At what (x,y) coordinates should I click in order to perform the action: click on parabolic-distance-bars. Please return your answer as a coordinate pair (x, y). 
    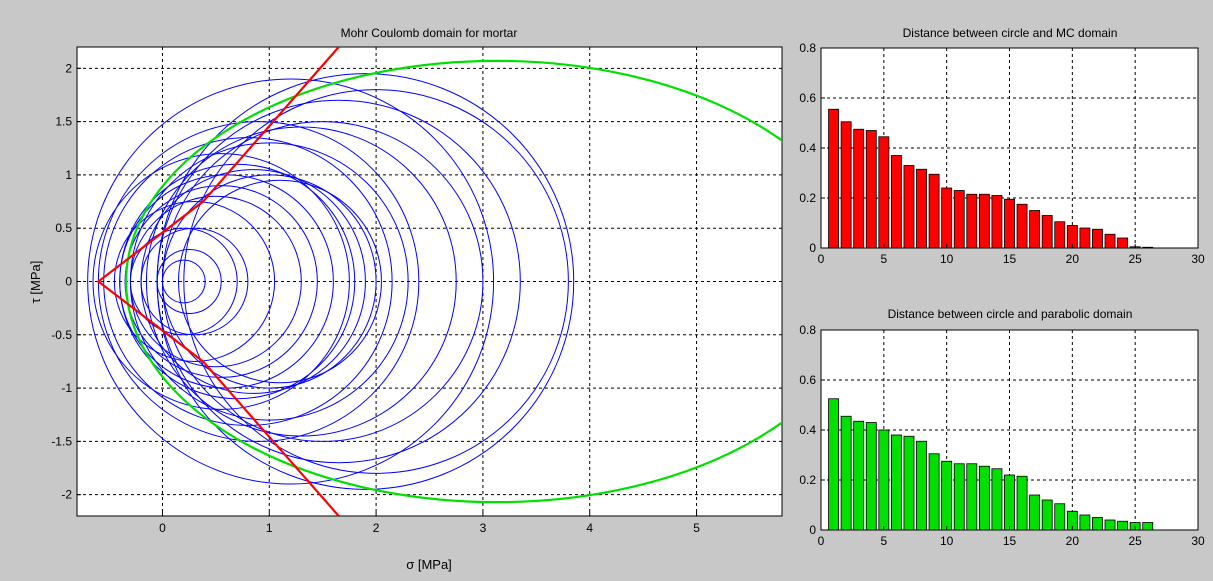
    Looking at the image, I should click on (991, 464).